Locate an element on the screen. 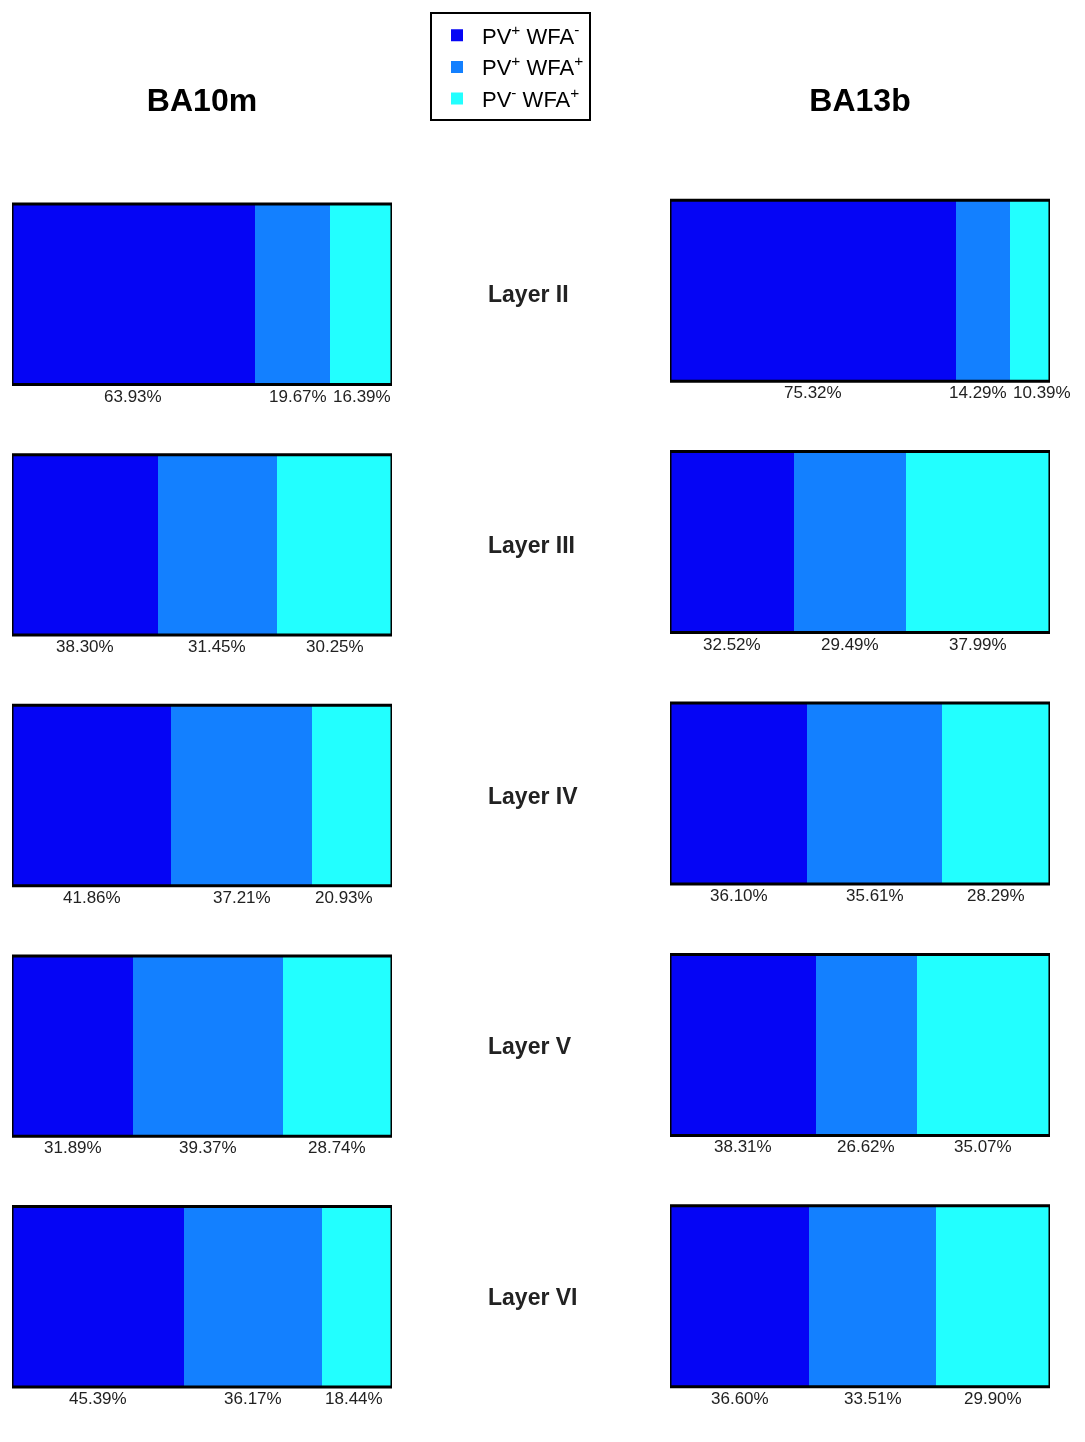  data-label: 33.51% is located at coordinates (873, 1398).